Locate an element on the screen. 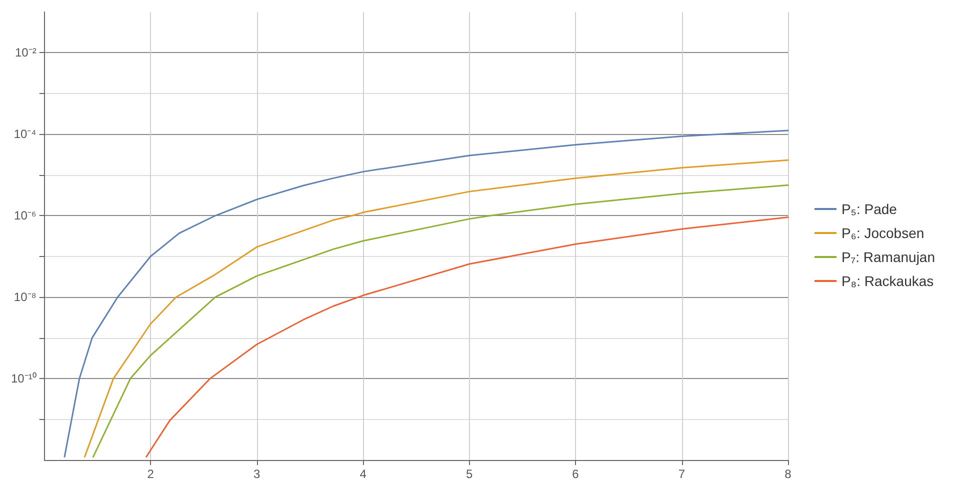 This screenshot has width=956, height=490. legend-label: P₆: Jocobsen is located at coordinates (882, 233).